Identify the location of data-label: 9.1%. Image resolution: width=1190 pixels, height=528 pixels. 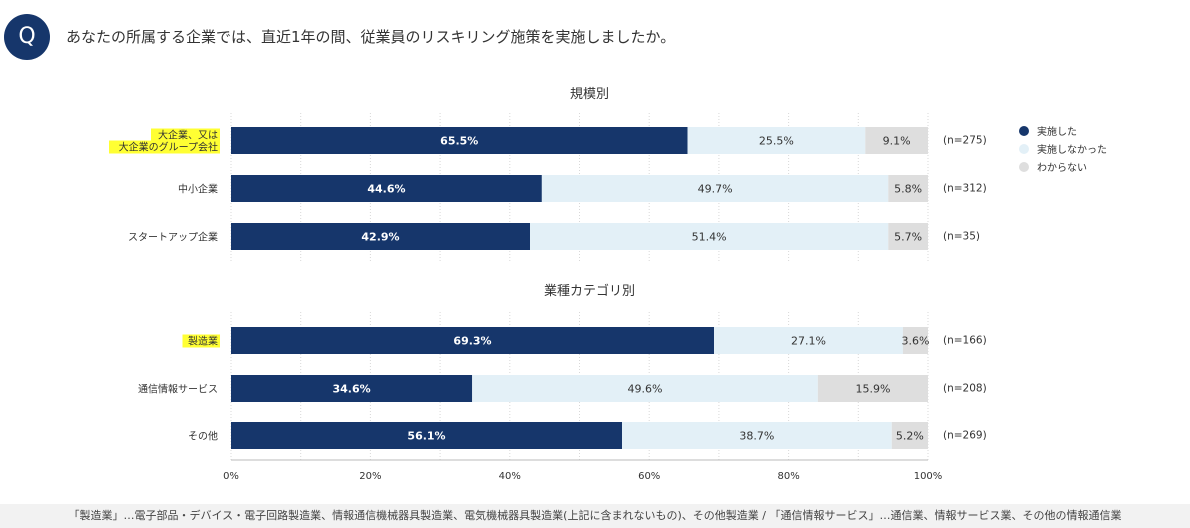
(897, 141).